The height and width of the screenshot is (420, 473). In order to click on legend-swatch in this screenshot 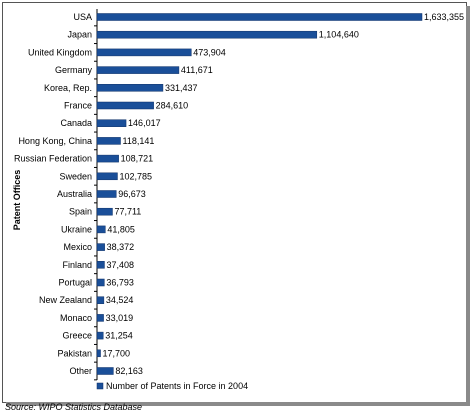, I will do `click(100, 386)`.